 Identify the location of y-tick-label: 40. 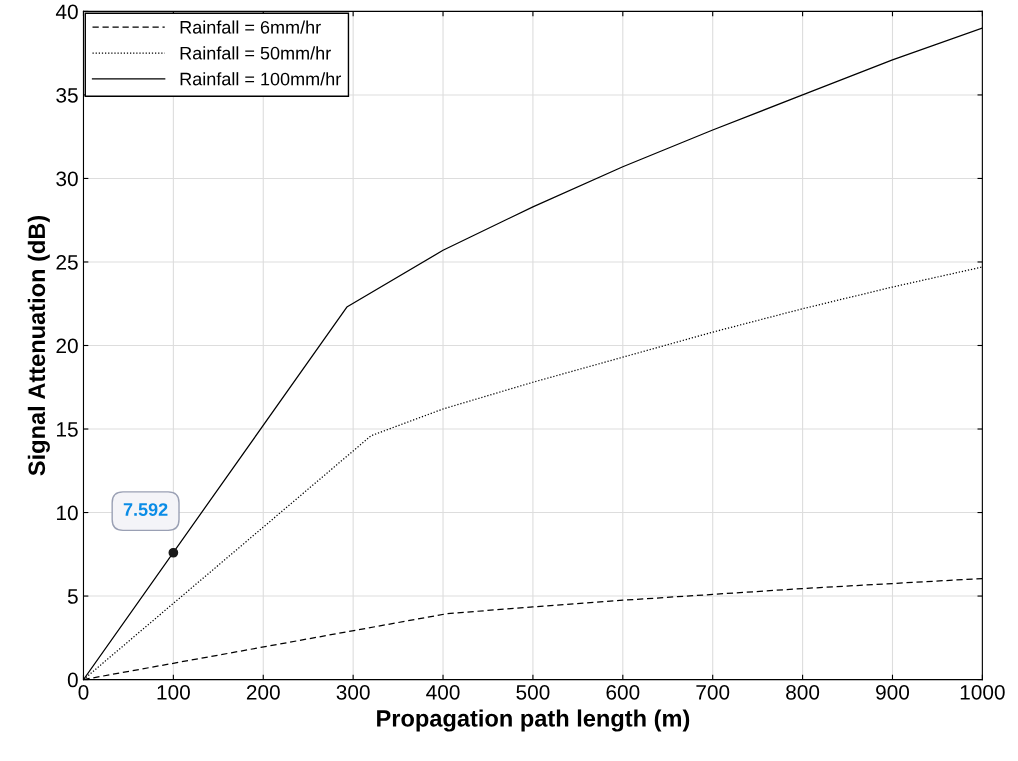
(66, 12).